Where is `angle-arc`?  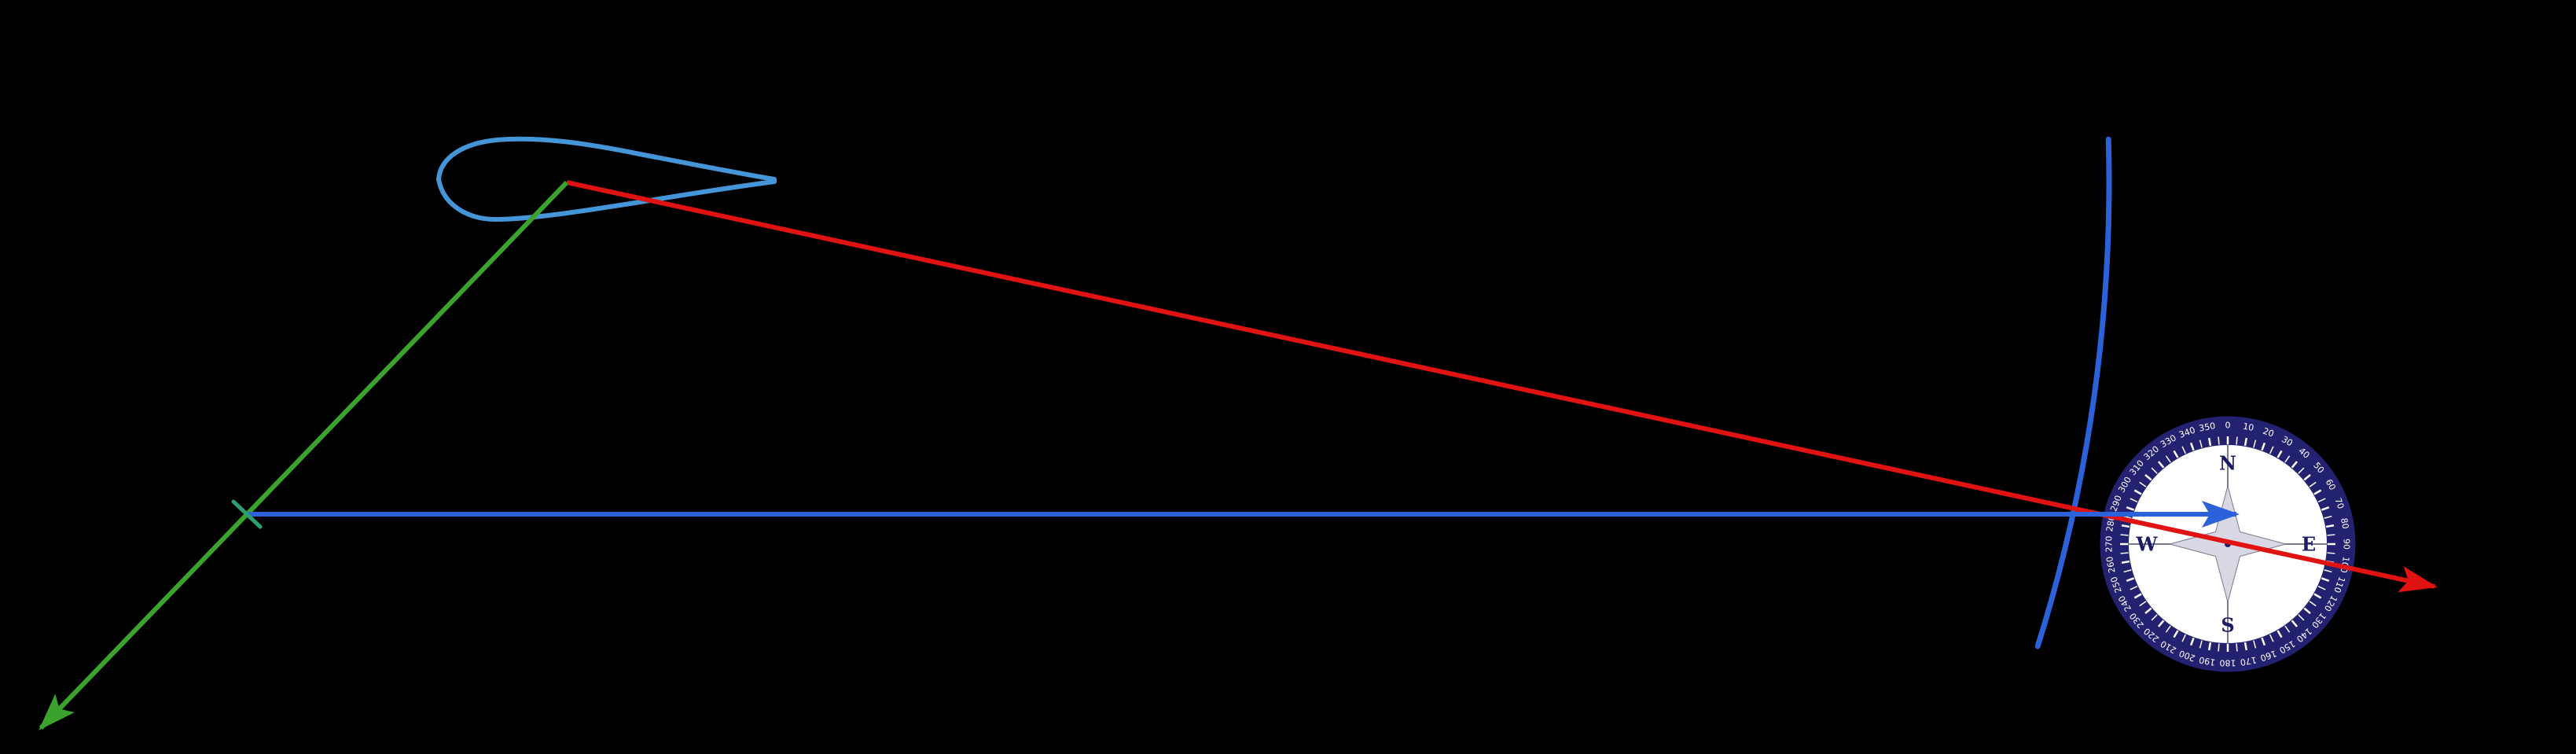
angle-arc is located at coordinates (2073, 393).